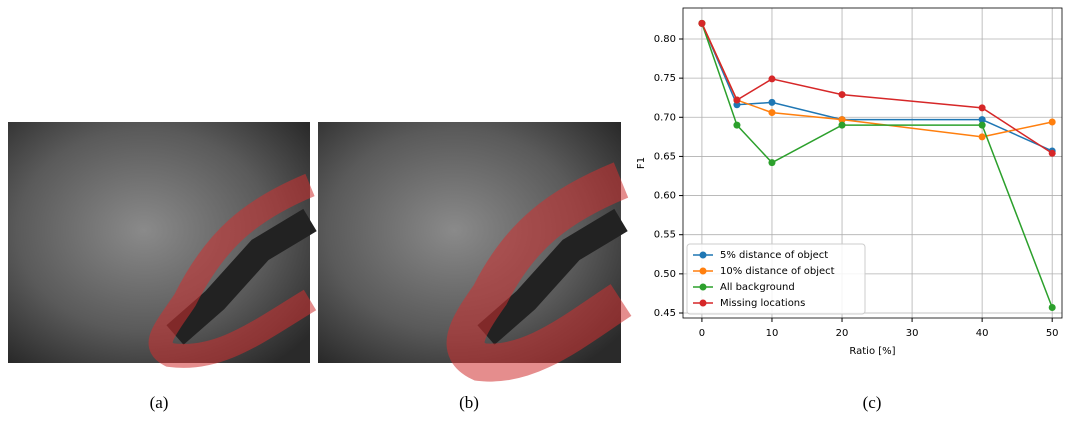  I want to click on x-tick-label: 30, so click(912, 333).